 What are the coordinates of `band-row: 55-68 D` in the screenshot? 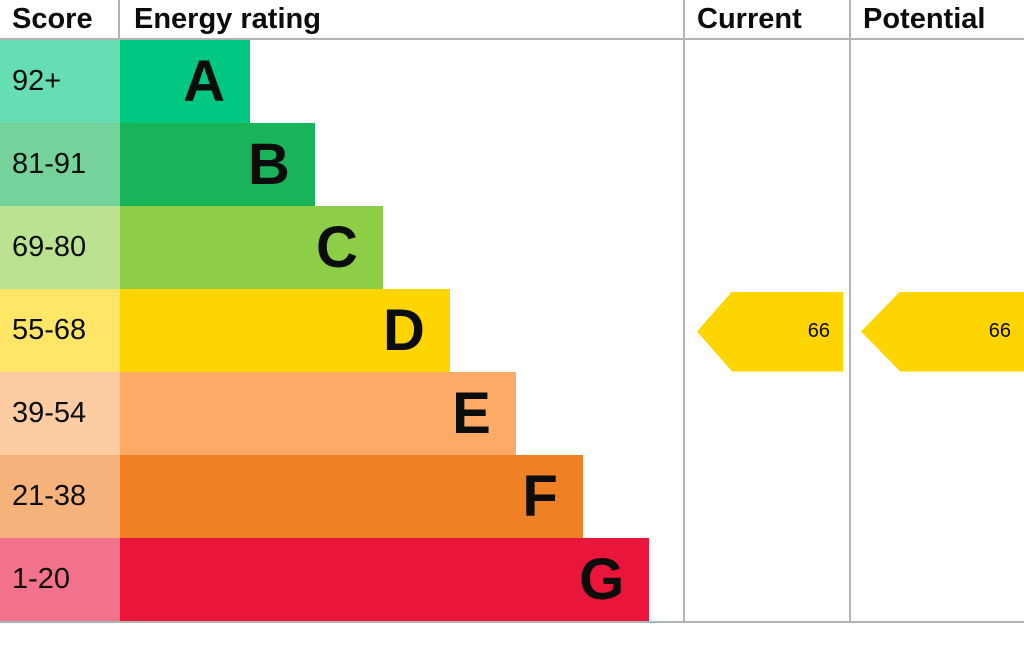 It's located at (512, 330).